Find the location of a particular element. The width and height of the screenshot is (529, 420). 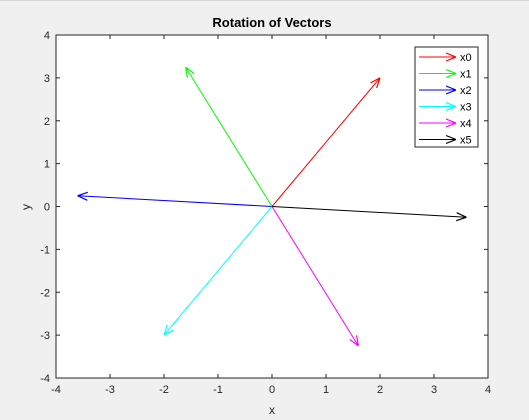

x-tick-label: 0 is located at coordinates (272, 390).